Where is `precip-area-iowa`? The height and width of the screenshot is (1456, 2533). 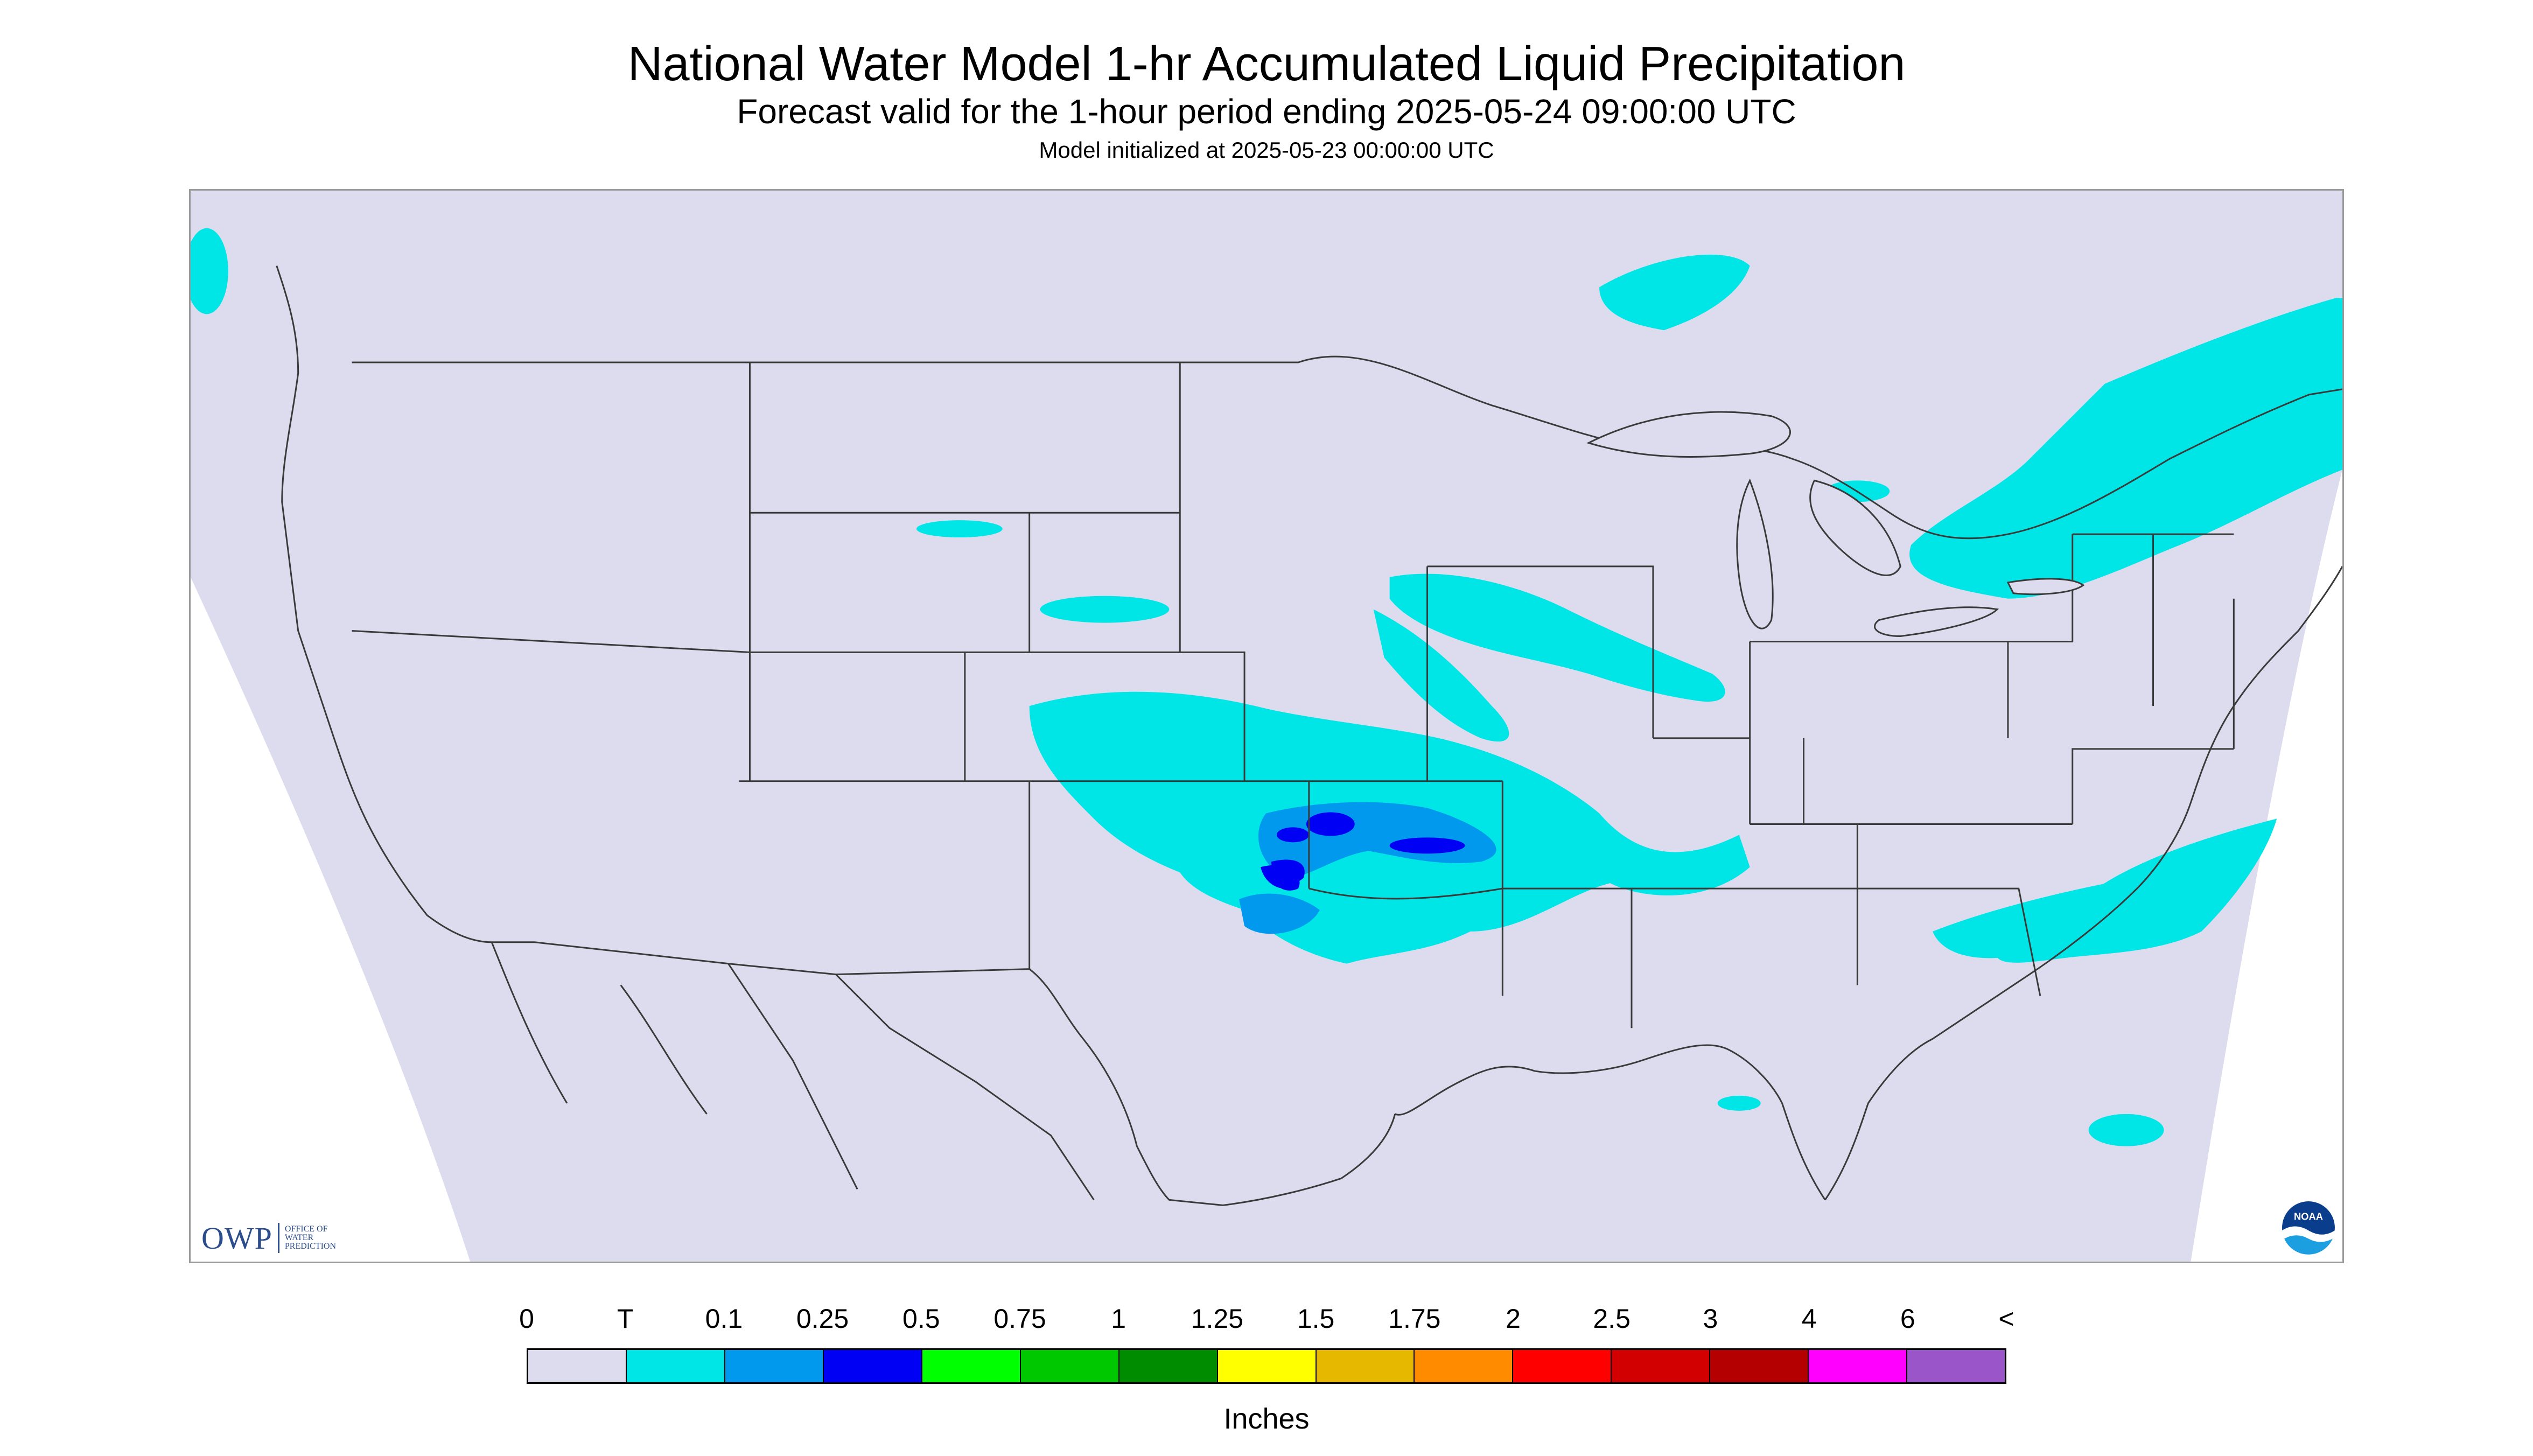 precip-area-iowa is located at coordinates (1557, 637).